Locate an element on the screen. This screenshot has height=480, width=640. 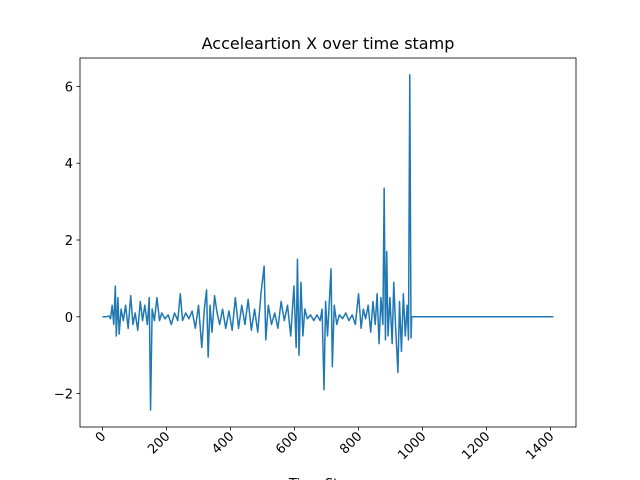
y-tick-label: 0 is located at coordinates (69, 318).